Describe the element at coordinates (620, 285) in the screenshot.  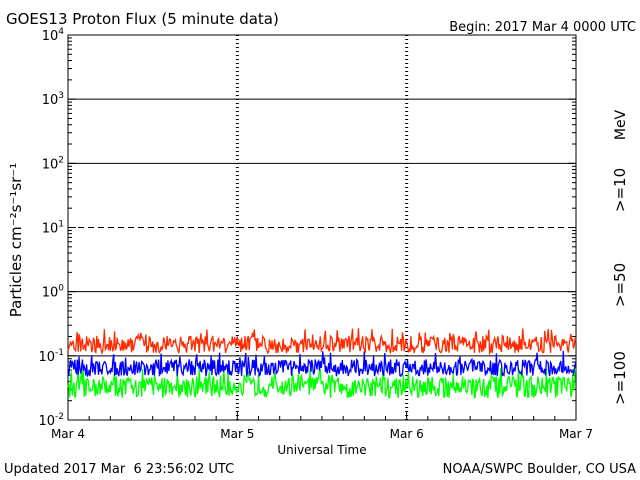
I see `legend-series-1: >=50` at that location.